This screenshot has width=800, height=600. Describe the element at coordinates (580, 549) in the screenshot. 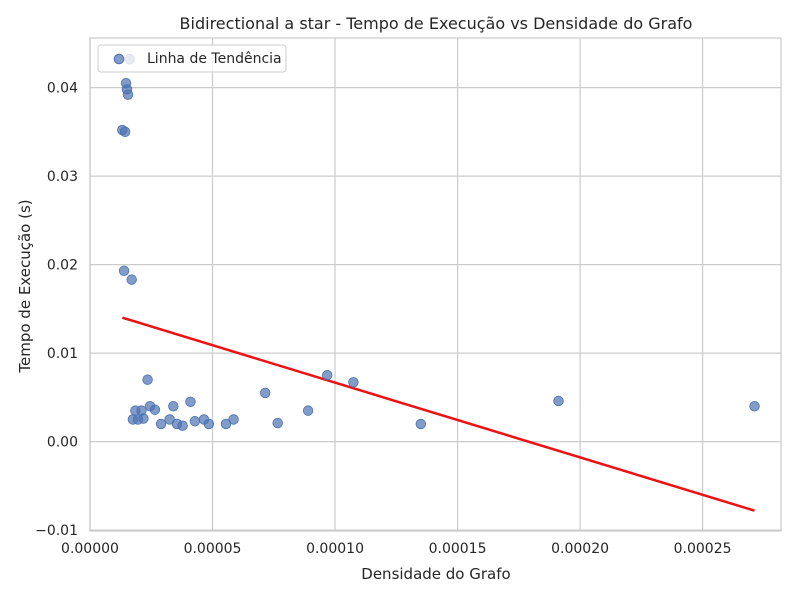

I see `x-tick-label: 0.00020` at that location.